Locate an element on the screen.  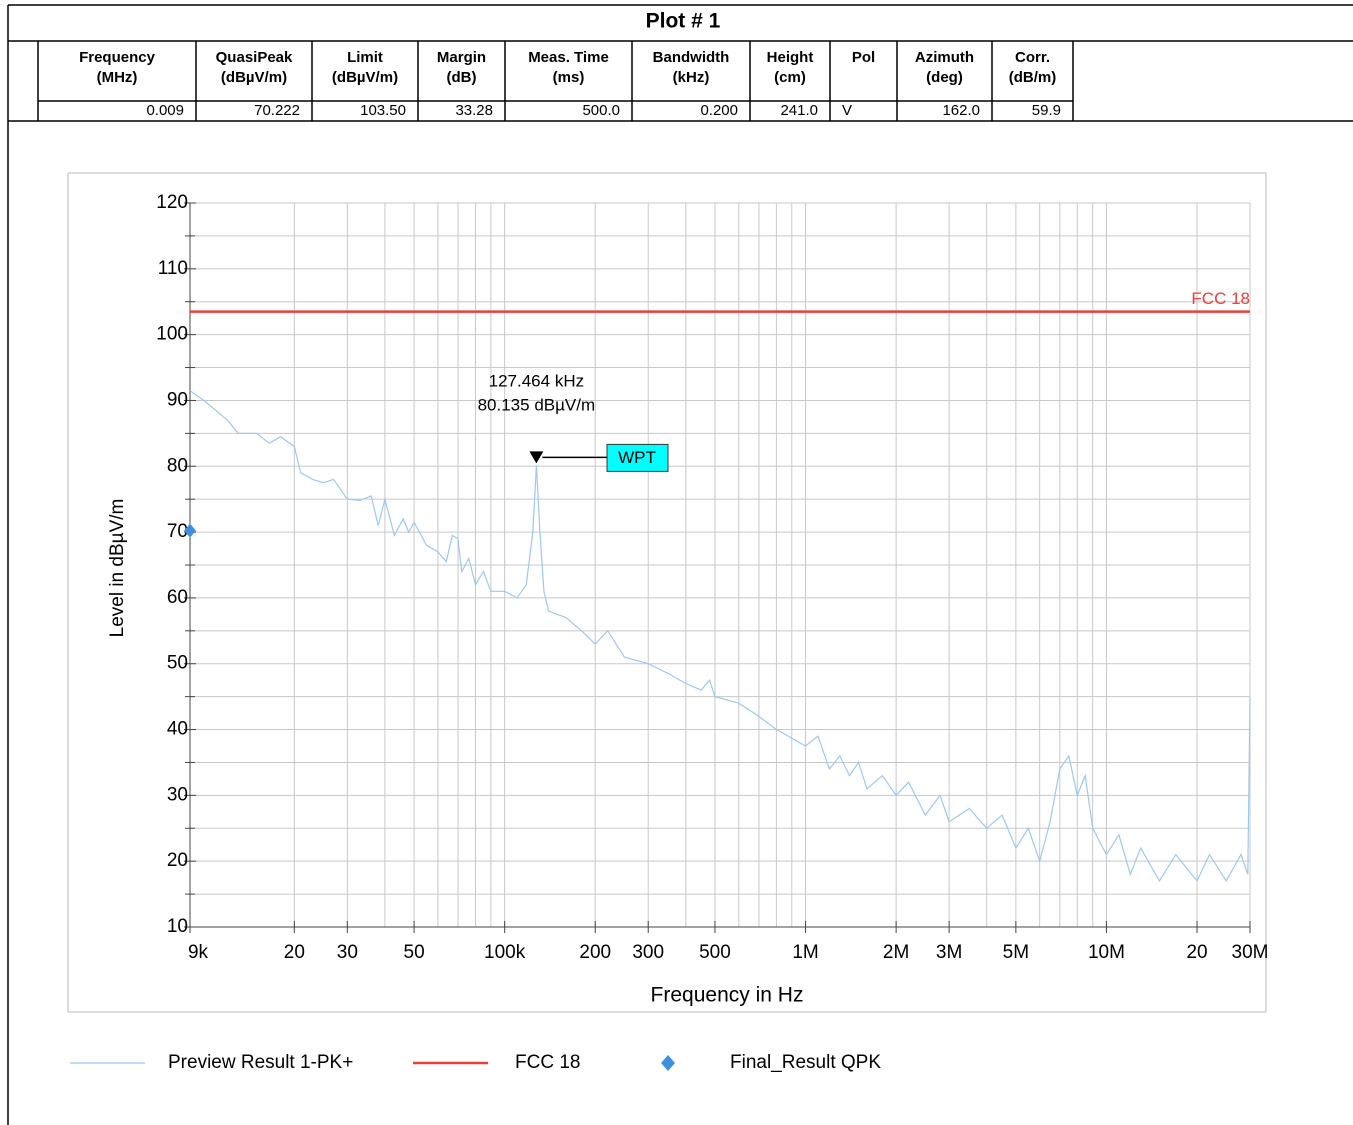
legend-label: FCC 18 is located at coordinates (547, 1062).